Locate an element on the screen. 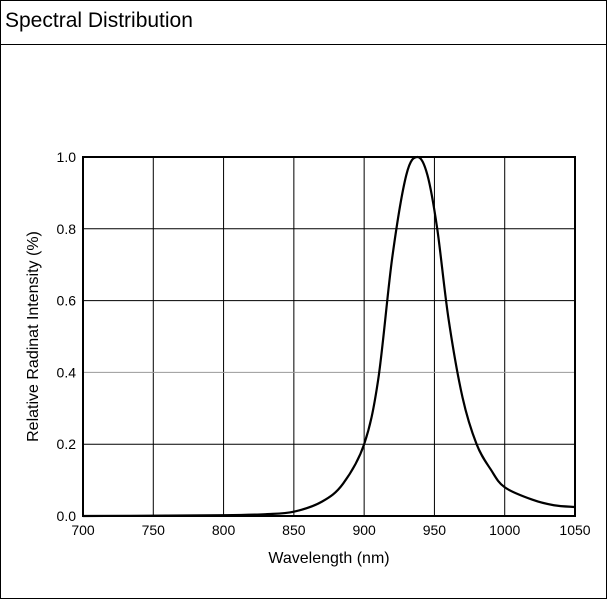  x-tick-label: 950 is located at coordinates (435, 530).